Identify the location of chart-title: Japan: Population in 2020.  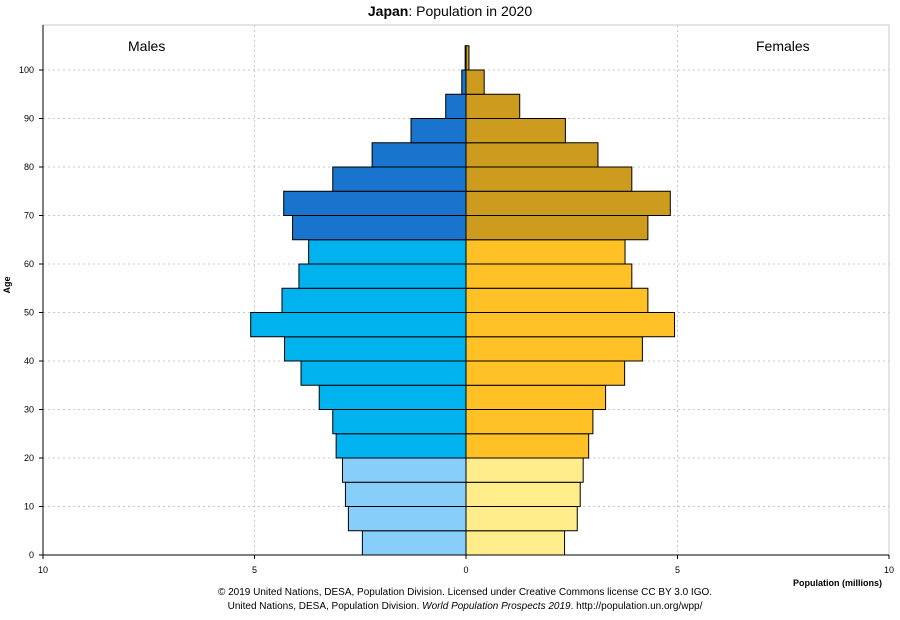
(450, 11).